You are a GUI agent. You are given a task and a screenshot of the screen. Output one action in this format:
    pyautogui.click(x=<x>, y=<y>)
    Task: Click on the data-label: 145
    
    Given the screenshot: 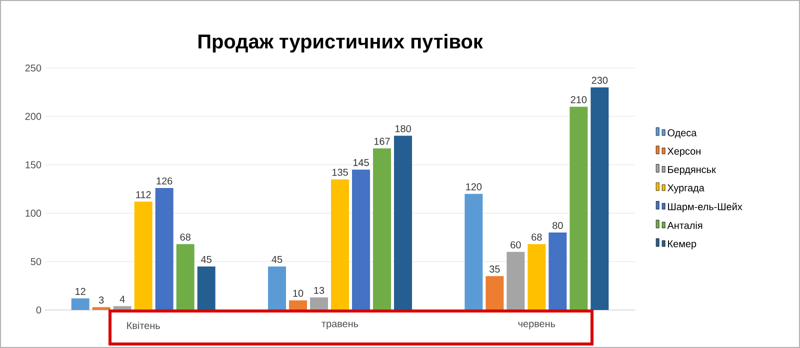 What is the action you would take?
    pyautogui.click(x=361, y=162)
    